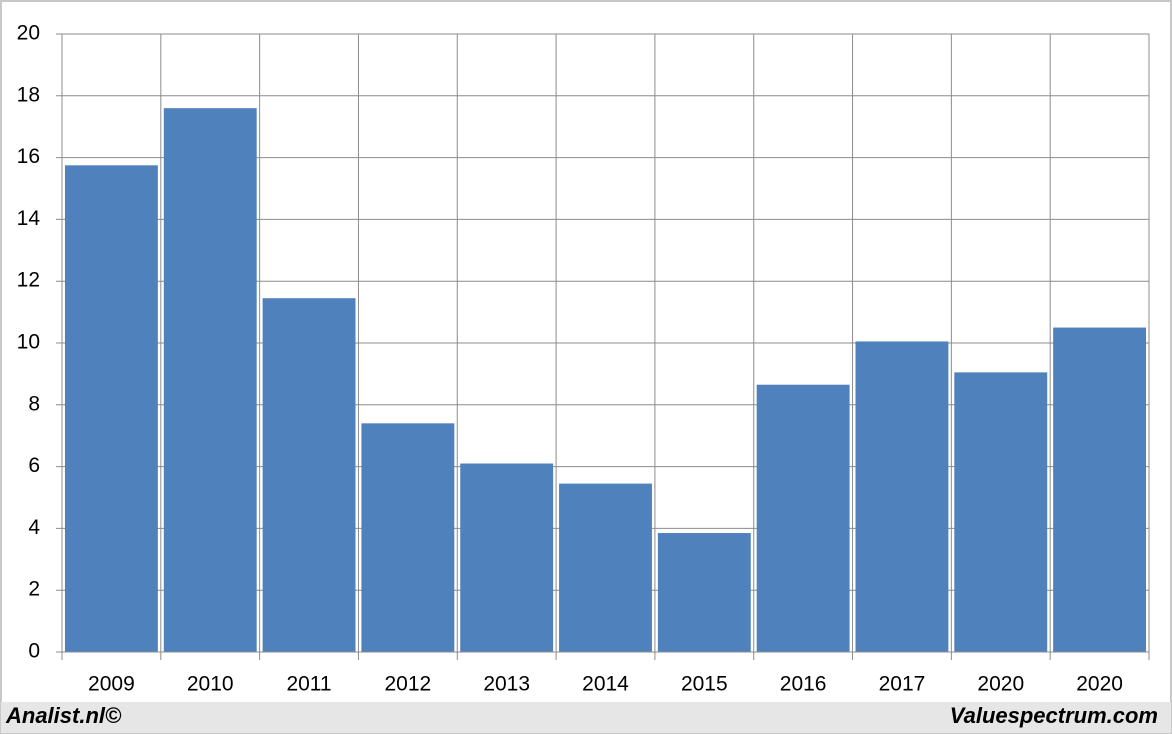 Image resolution: width=1172 pixels, height=734 pixels. I want to click on footer-bar, so click(586, 717).